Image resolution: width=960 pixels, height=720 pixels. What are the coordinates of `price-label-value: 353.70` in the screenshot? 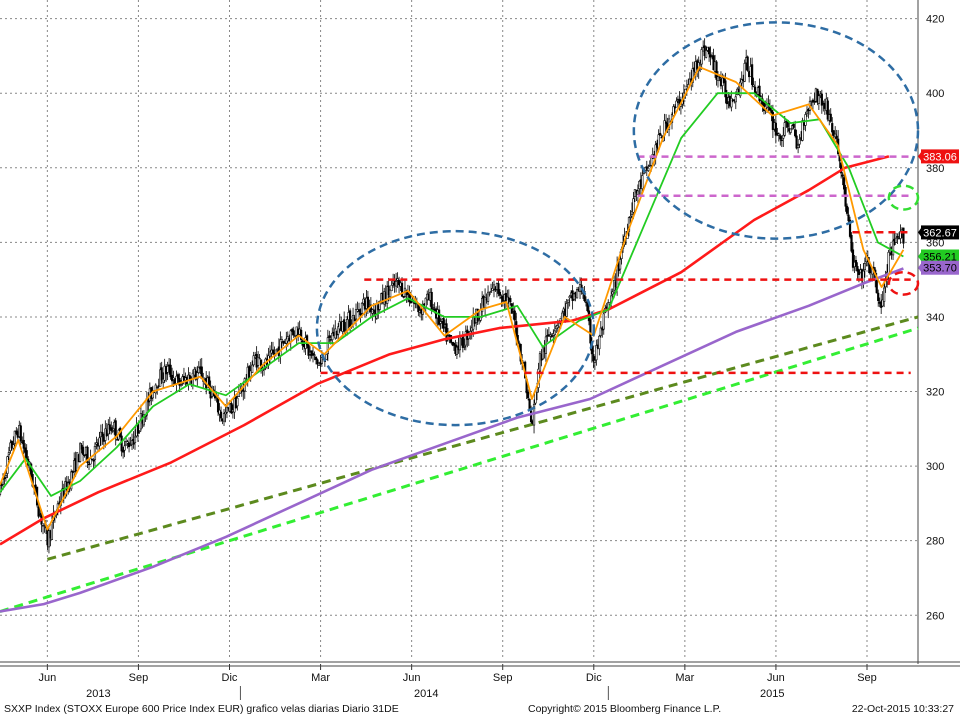 It's located at (940, 269).